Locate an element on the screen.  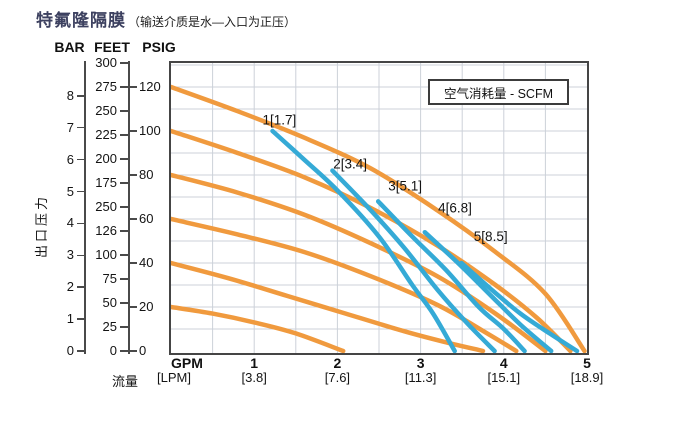
air-curve-label: 1[1.7] is located at coordinates (280, 119).